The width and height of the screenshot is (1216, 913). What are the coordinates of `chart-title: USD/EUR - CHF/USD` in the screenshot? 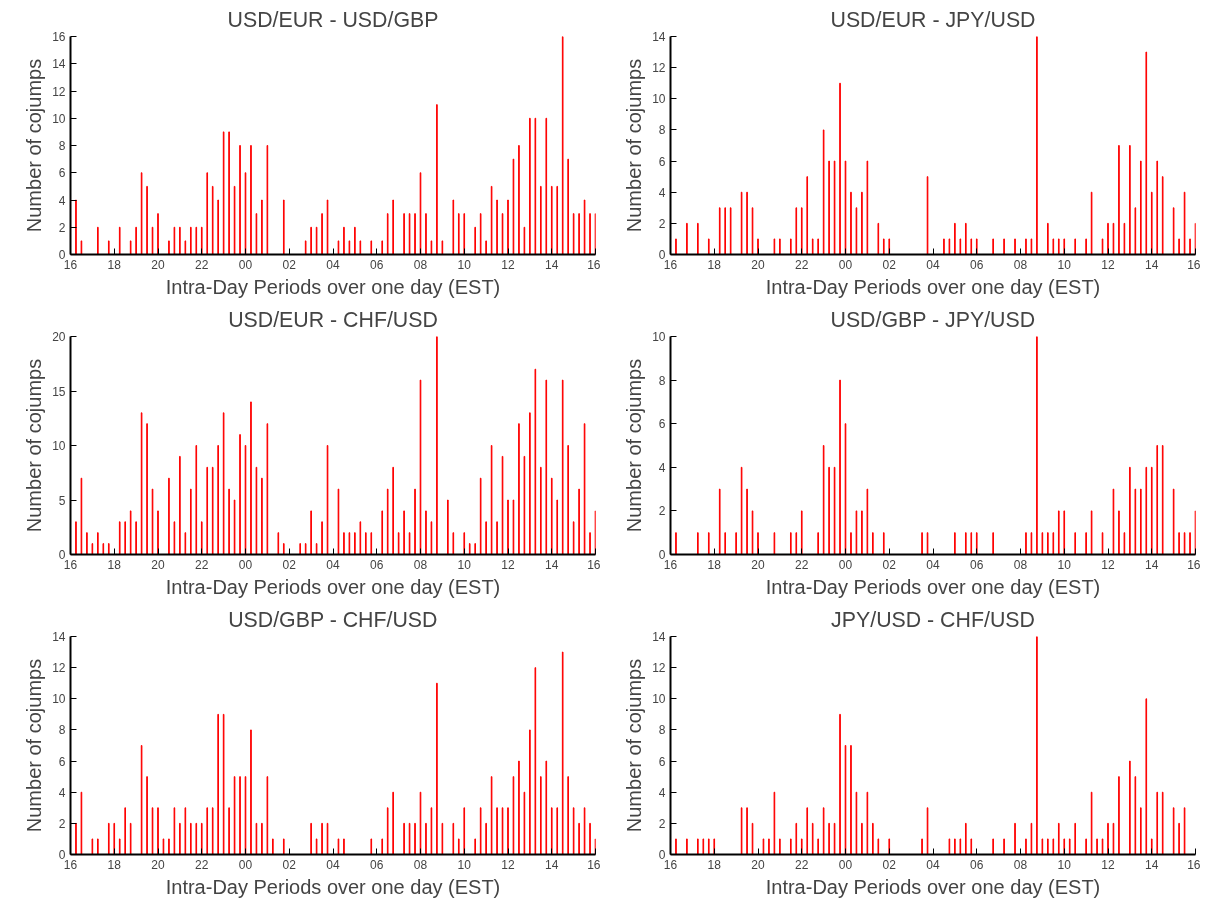 It's located at (333, 319).